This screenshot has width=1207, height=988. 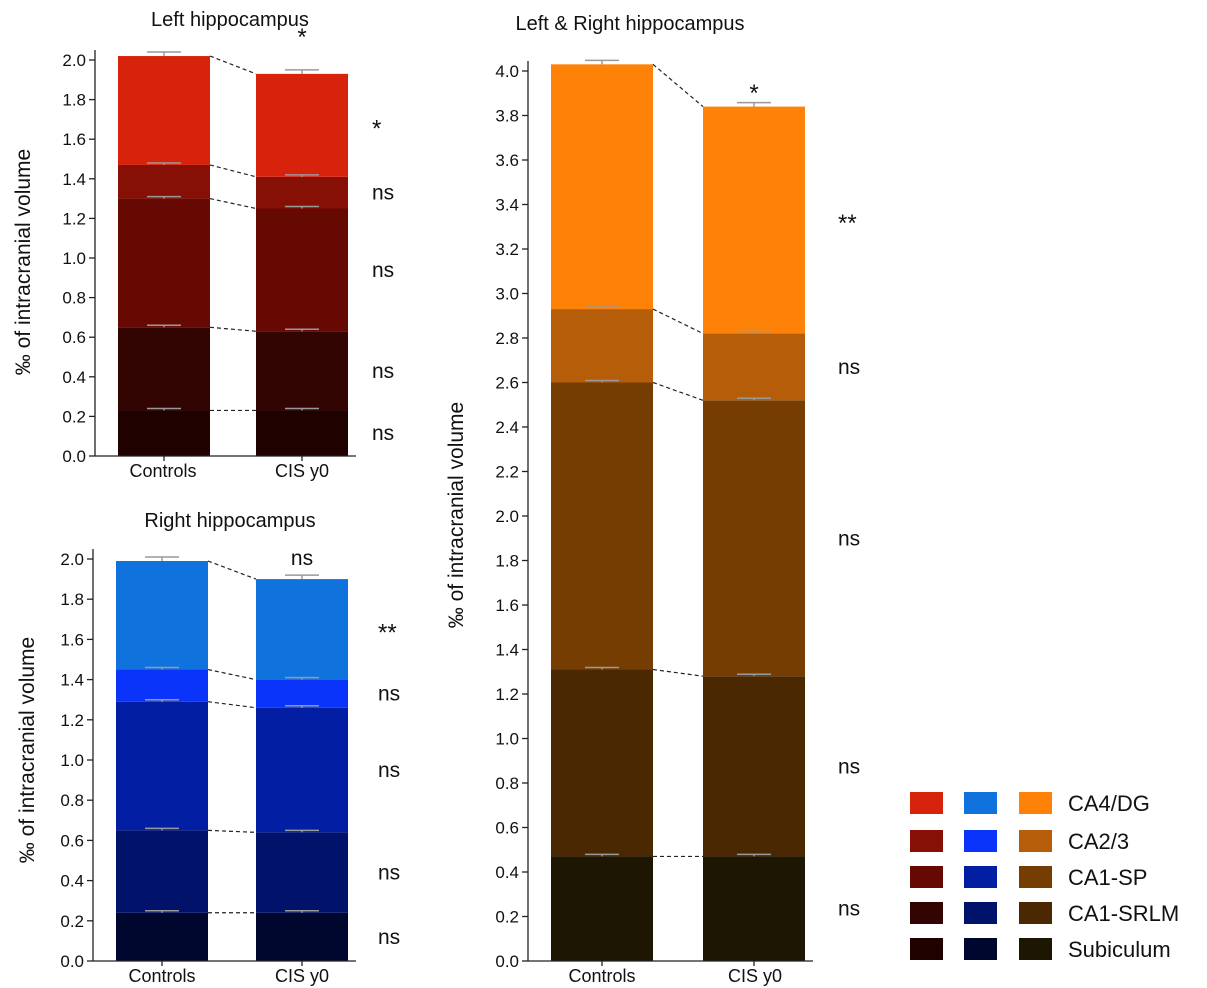 What do you see at coordinates (507, 338) in the screenshot?
I see `y-tick-label: 2.8` at bounding box center [507, 338].